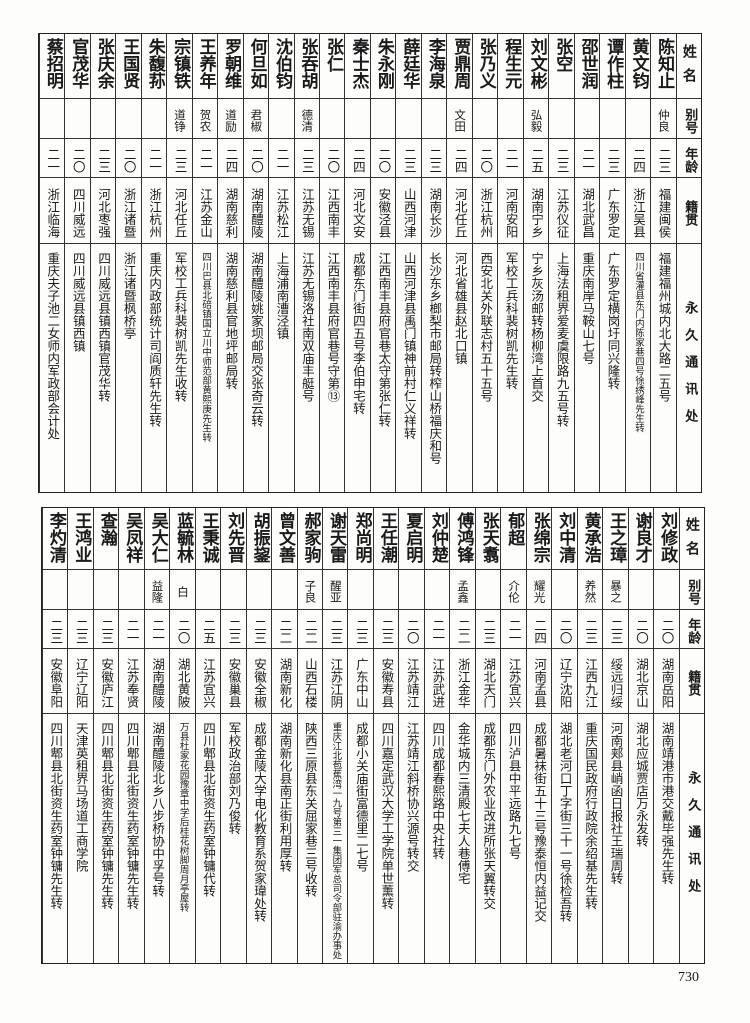  I want to click on cell-address: 军校工兵科裴树凯先生收转, so click(180, 327).